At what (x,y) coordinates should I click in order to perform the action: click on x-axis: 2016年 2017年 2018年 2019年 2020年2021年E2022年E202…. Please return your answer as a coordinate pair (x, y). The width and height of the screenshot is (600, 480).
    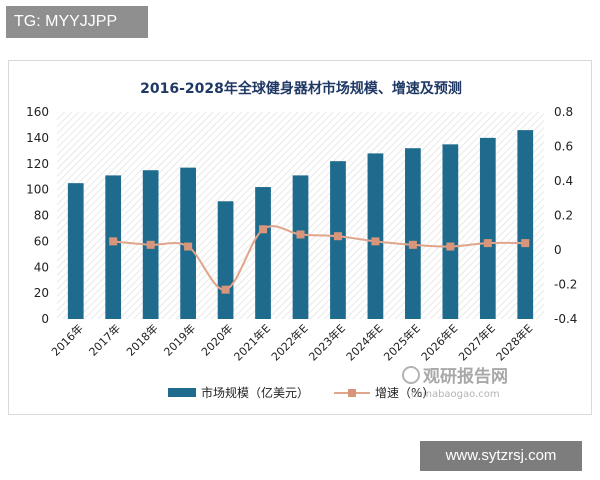
    Looking at the image, I should click on (291, 342).